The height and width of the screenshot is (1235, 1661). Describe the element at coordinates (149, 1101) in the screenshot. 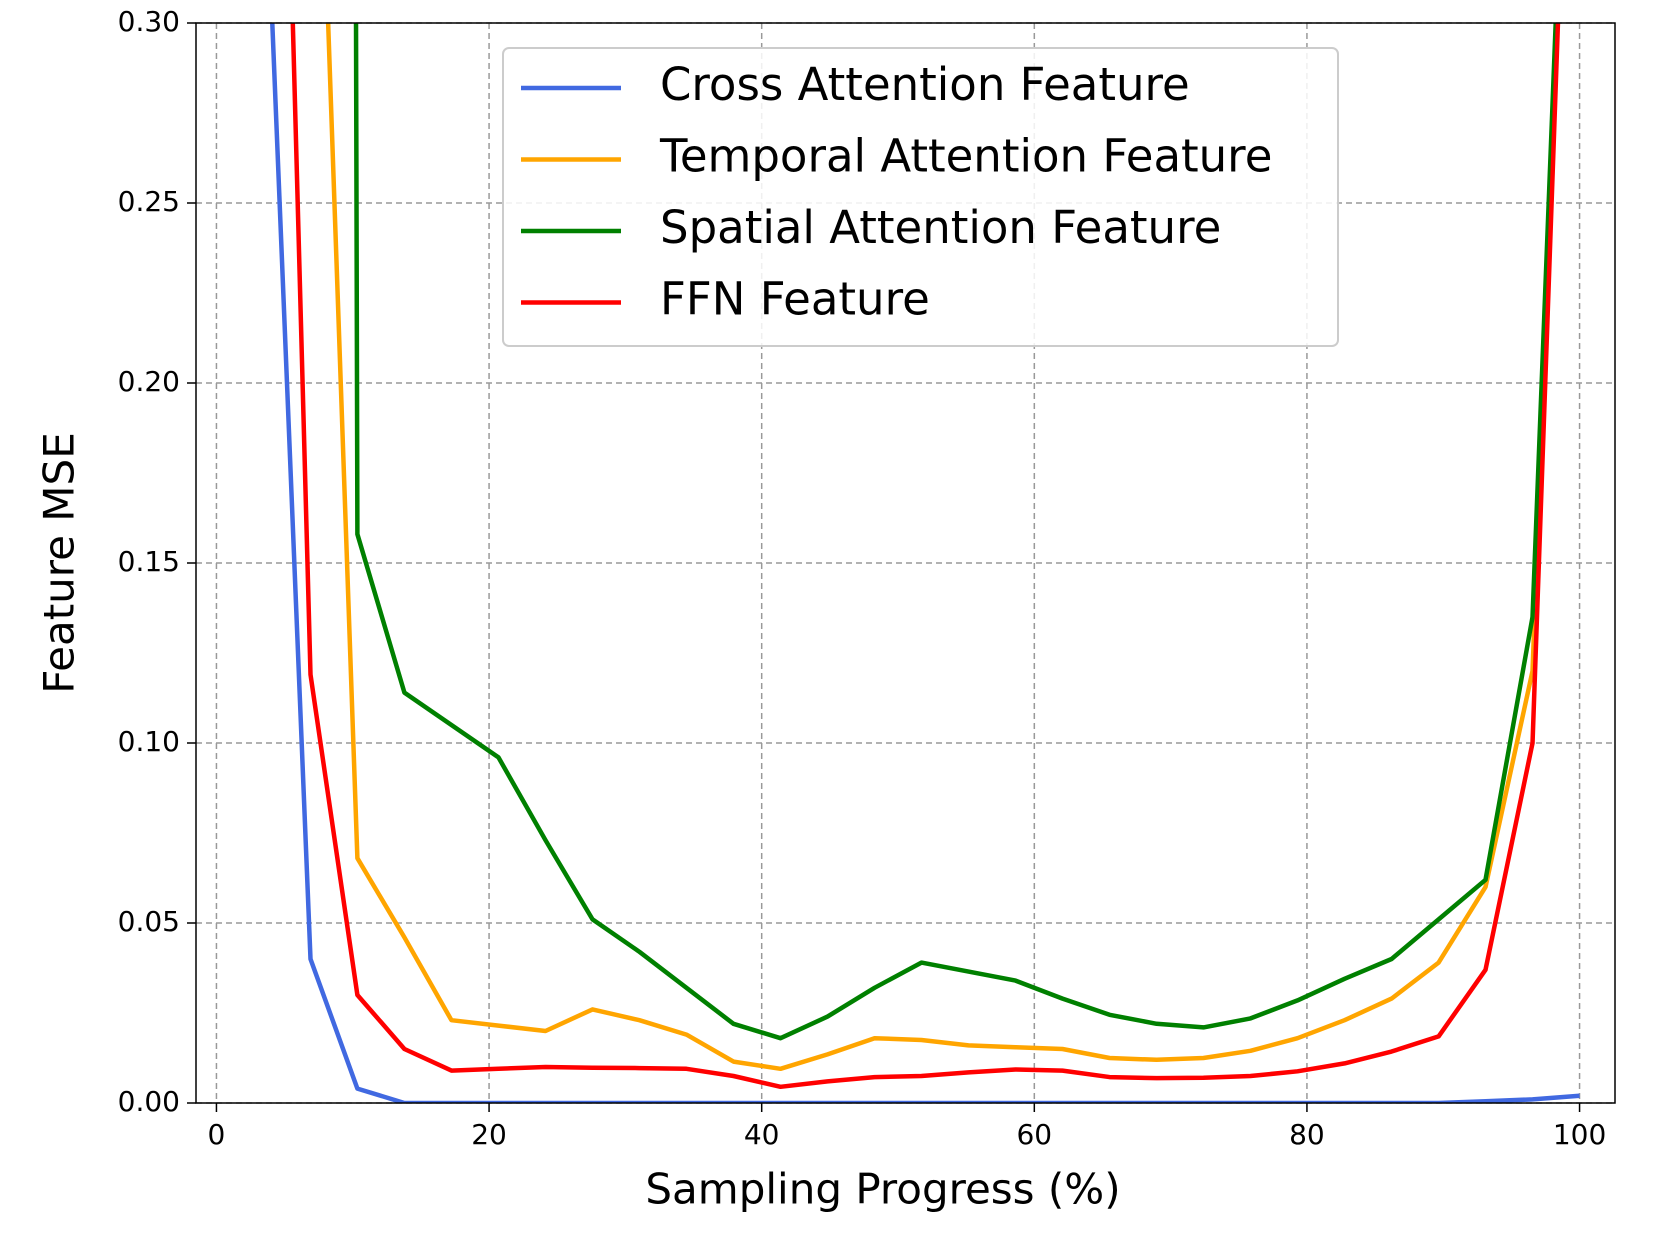

I see `y-tick-label: 0.00` at that location.